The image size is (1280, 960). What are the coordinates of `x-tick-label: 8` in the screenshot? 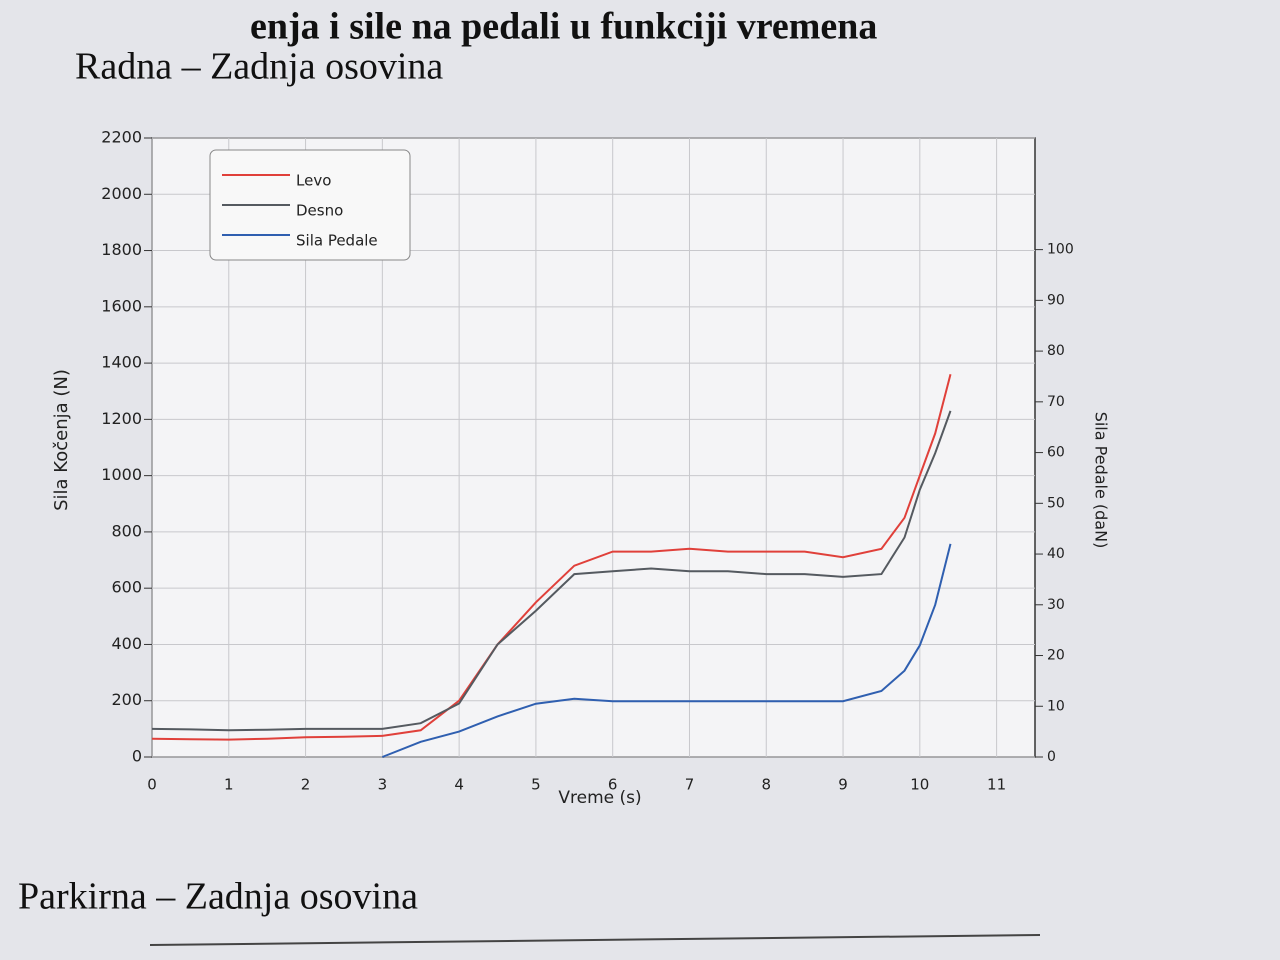 It's located at (766, 785).